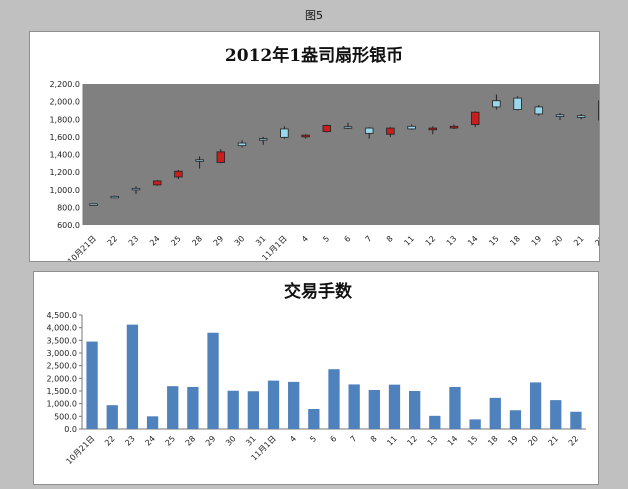  I want to click on volume-x-tick-label: 20, so click(533, 441).